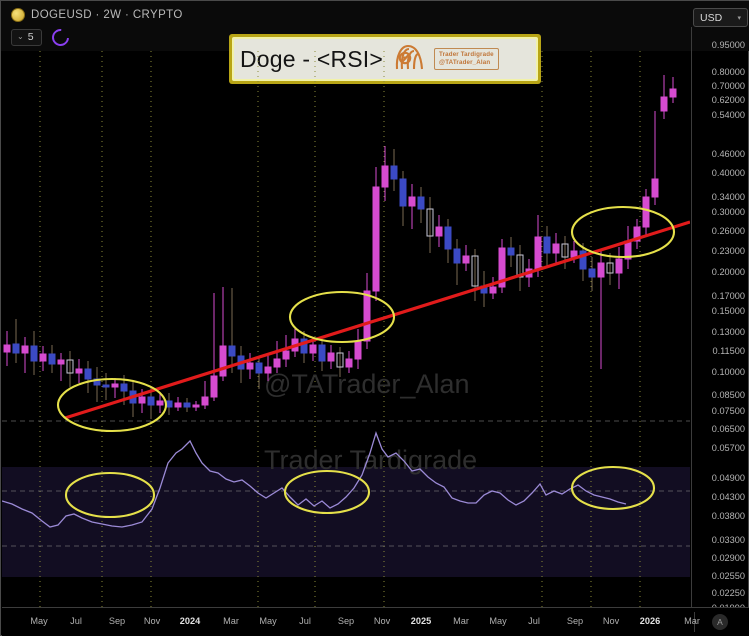  I want to click on price-tick: 0.02250, so click(728, 593).